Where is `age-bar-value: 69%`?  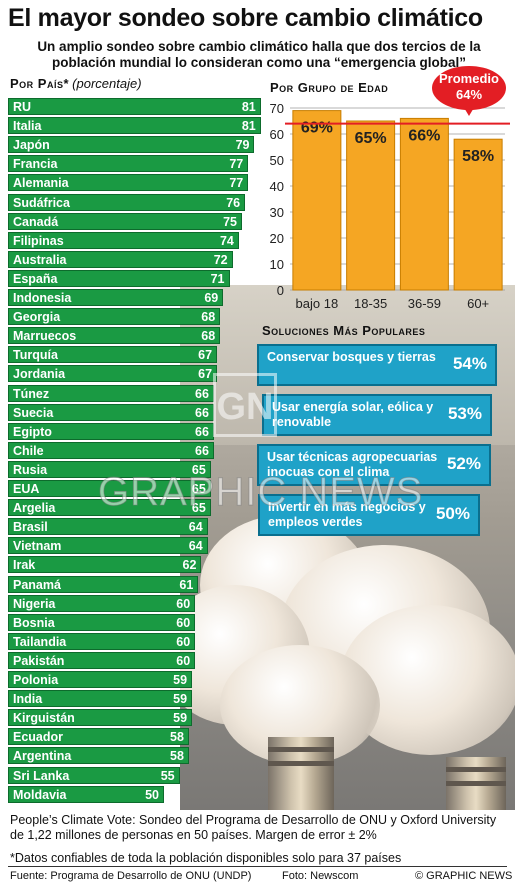
age-bar-value: 69% is located at coordinates (317, 128).